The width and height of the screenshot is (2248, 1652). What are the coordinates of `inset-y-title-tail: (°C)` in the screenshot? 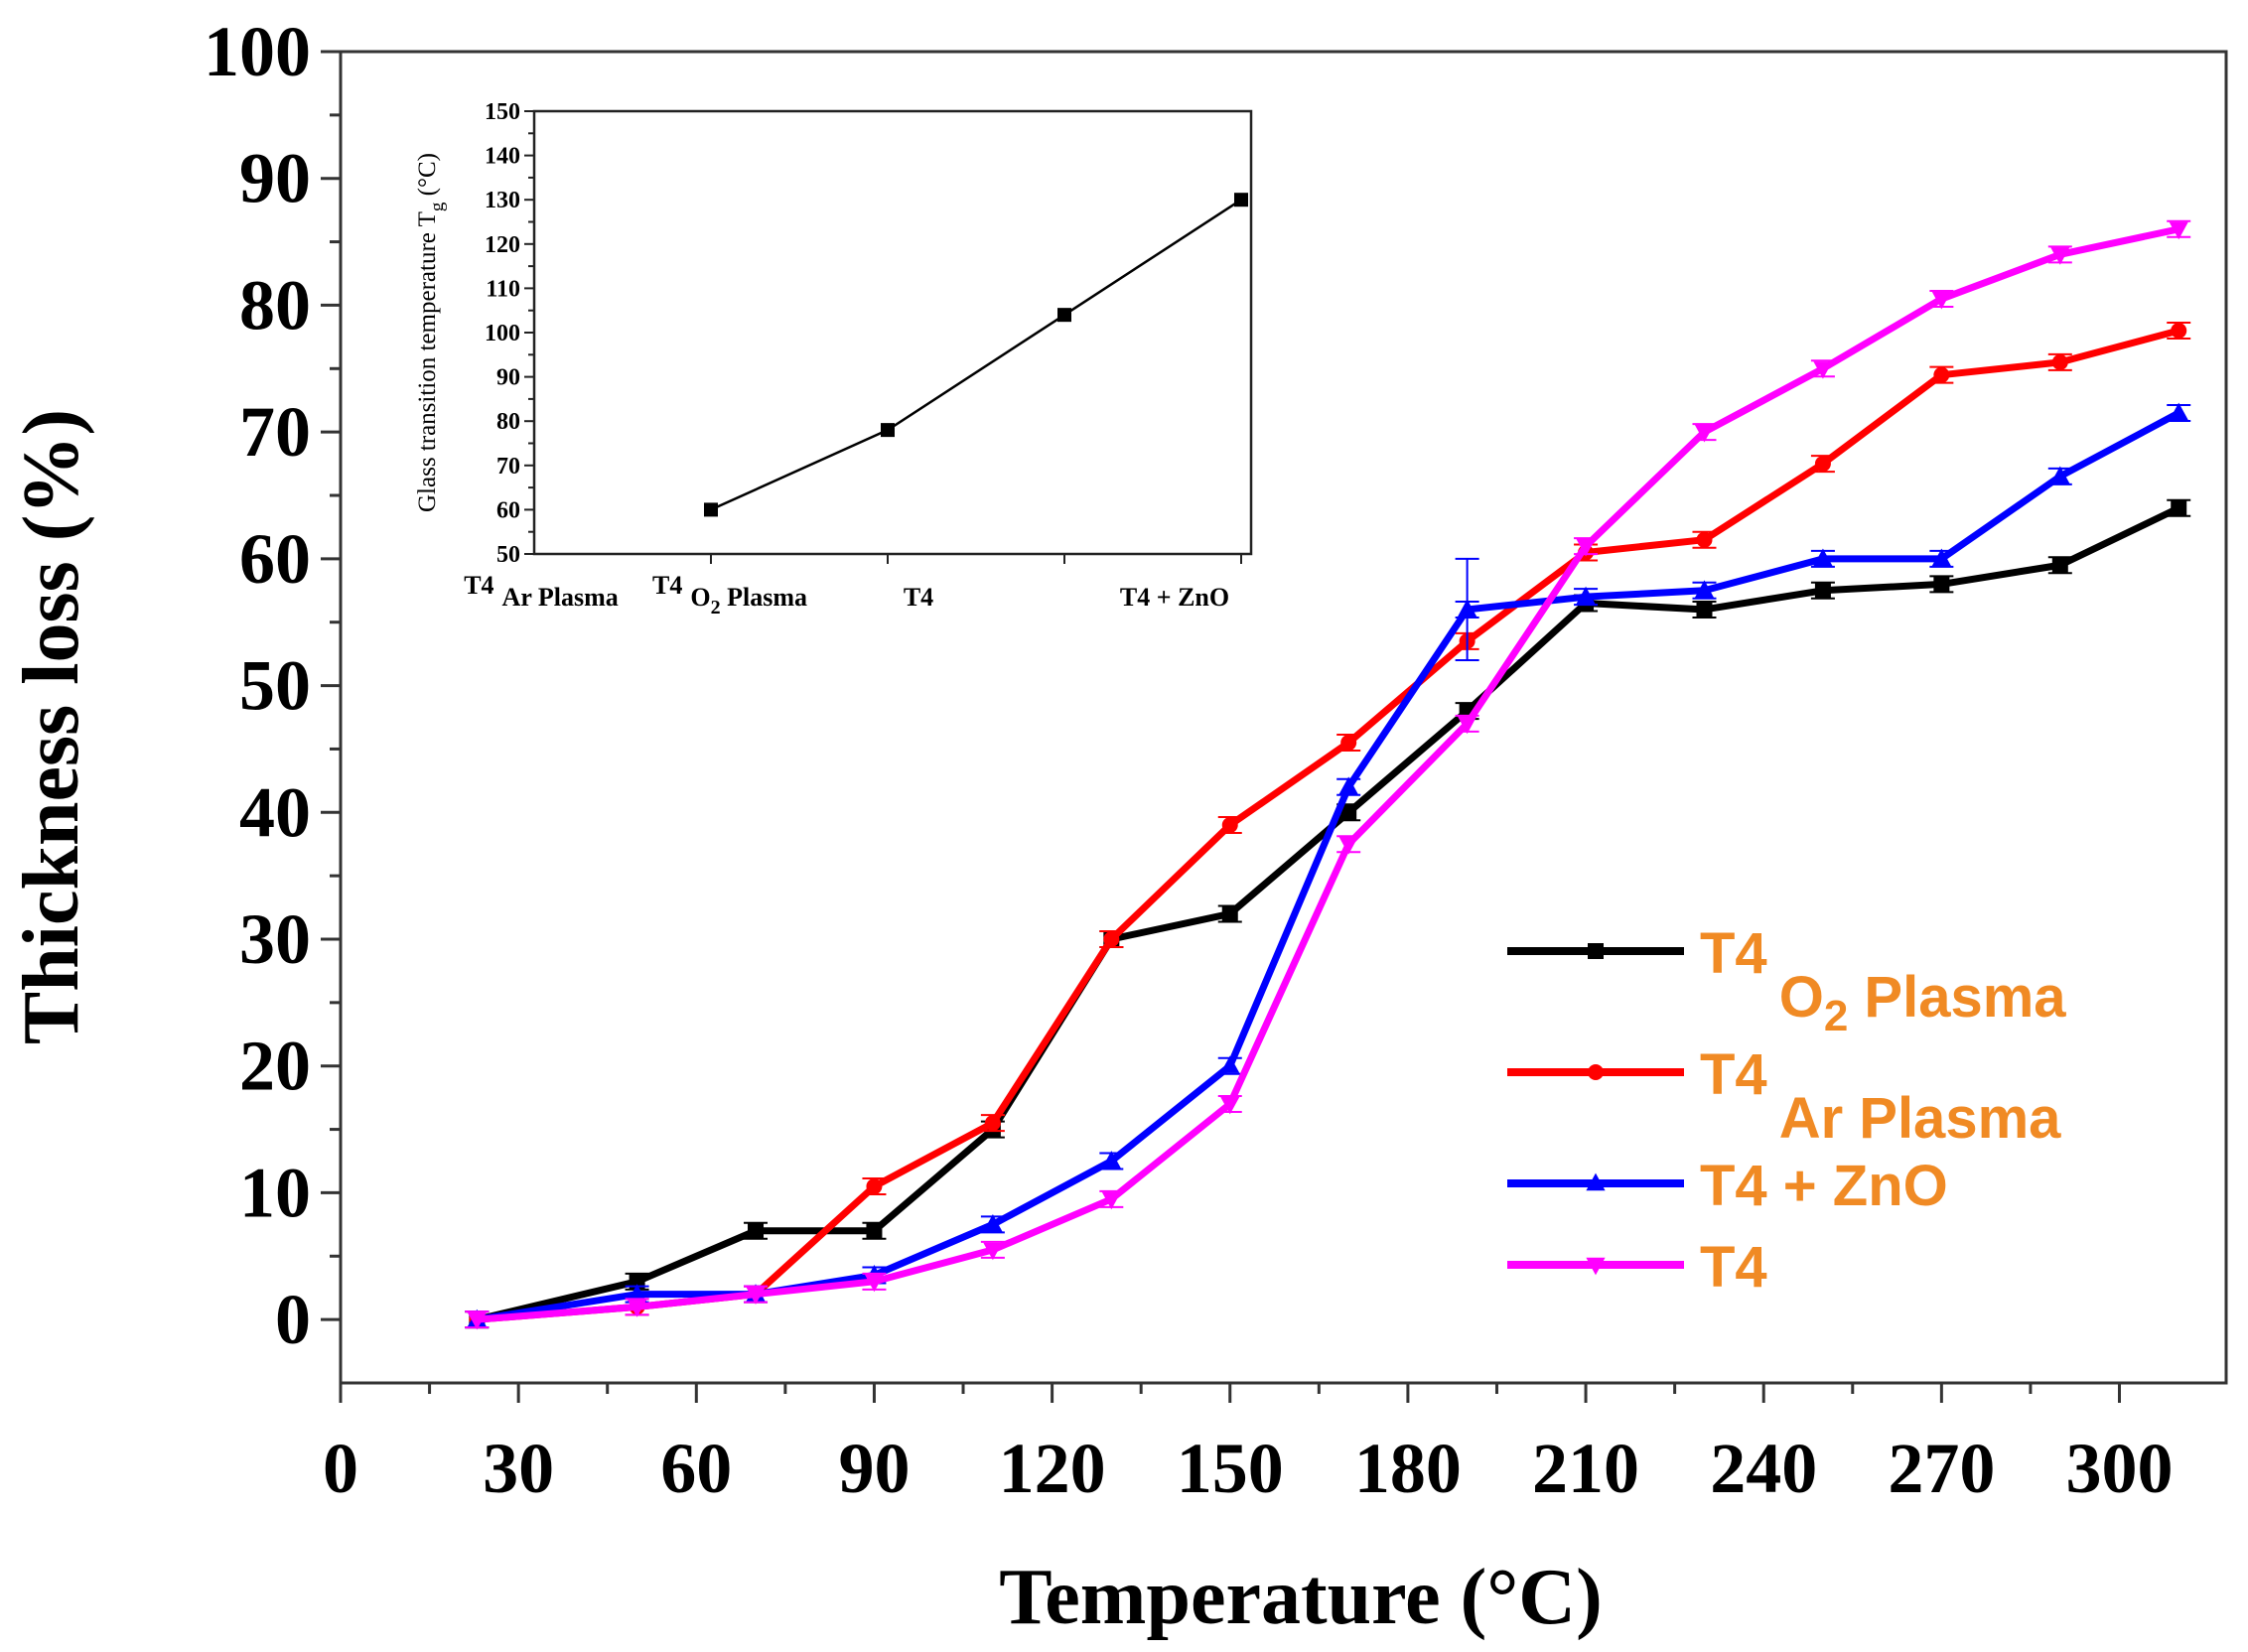 It's located at (427, 178).